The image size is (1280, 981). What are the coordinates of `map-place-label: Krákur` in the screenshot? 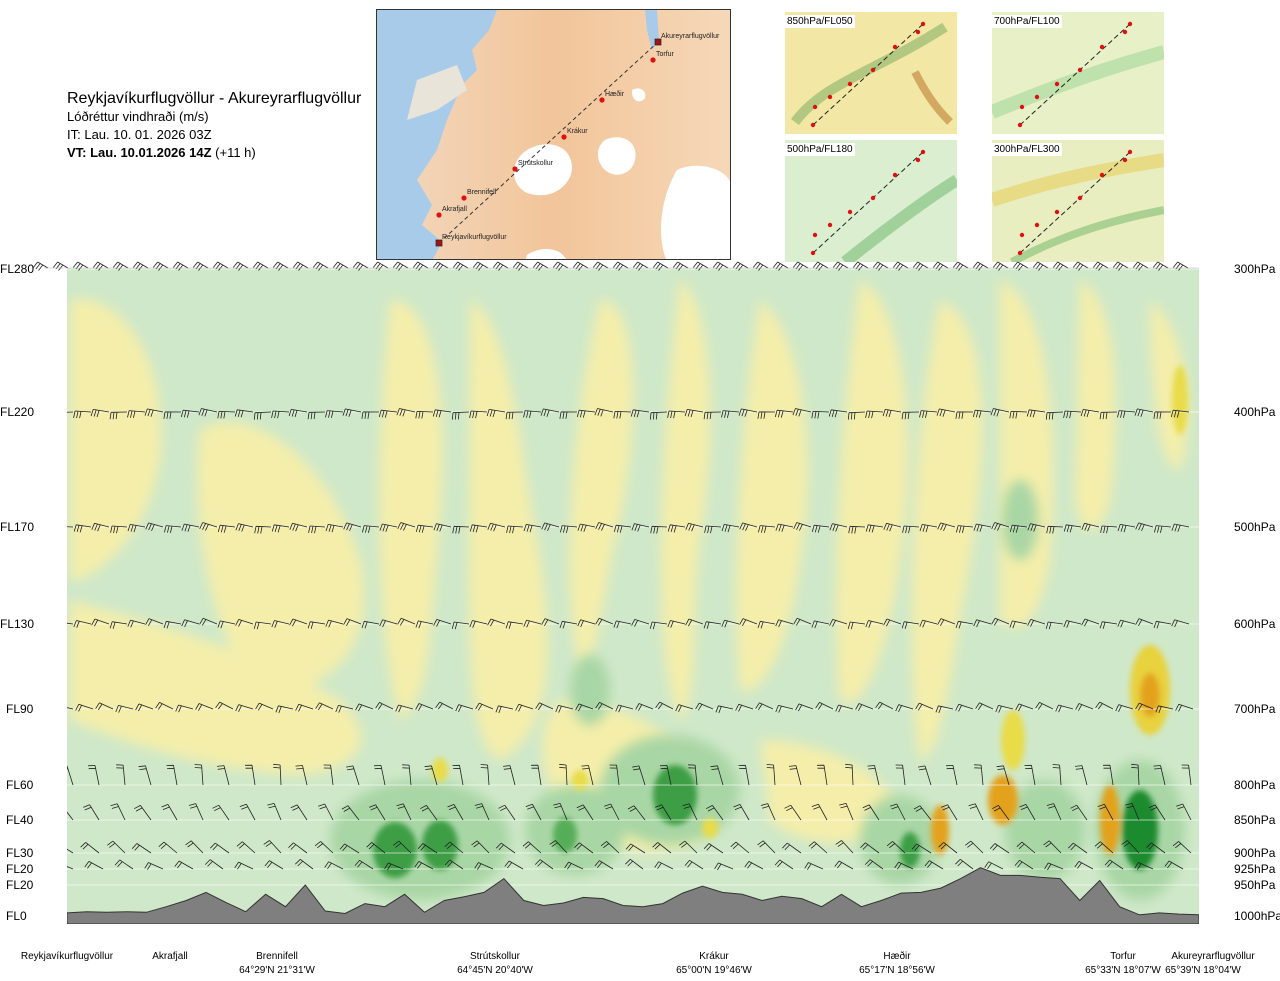 It's located at (577, 131).